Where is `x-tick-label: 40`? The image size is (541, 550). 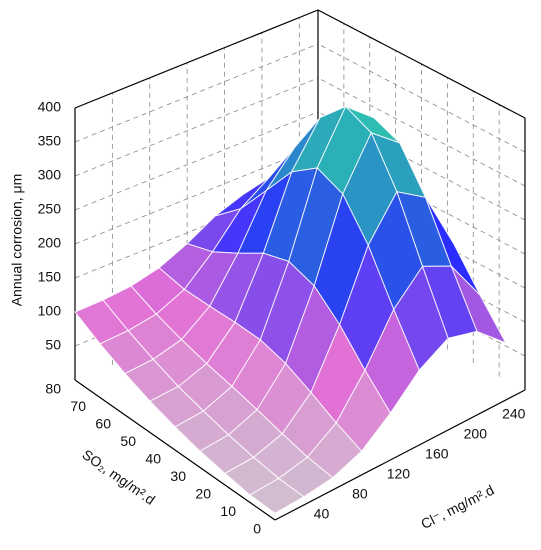
x-tick-label: 40 is located at coordinates (322, 514).